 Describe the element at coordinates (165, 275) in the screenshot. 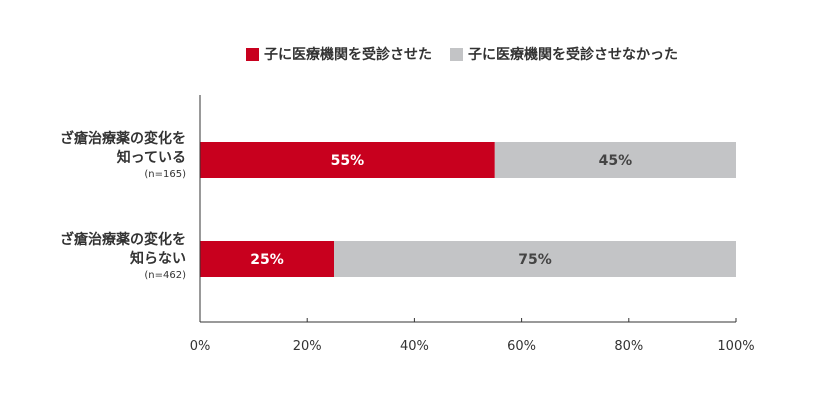

I see `category-sample-size: (n=462)` at that location.